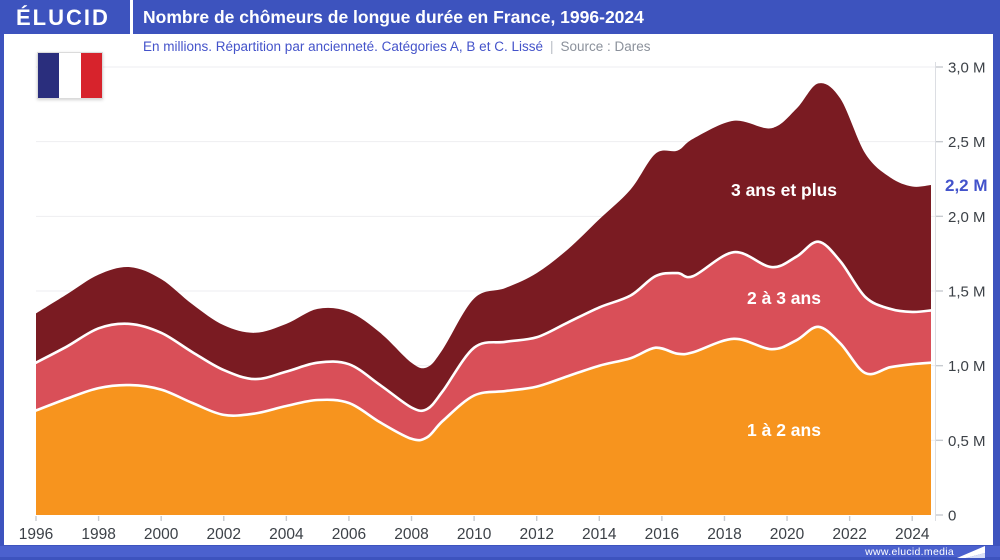 The height and width of the screenshot is (560, 1000). I want to click on elucid-logo: ÉLUCID, so click(63, 17).